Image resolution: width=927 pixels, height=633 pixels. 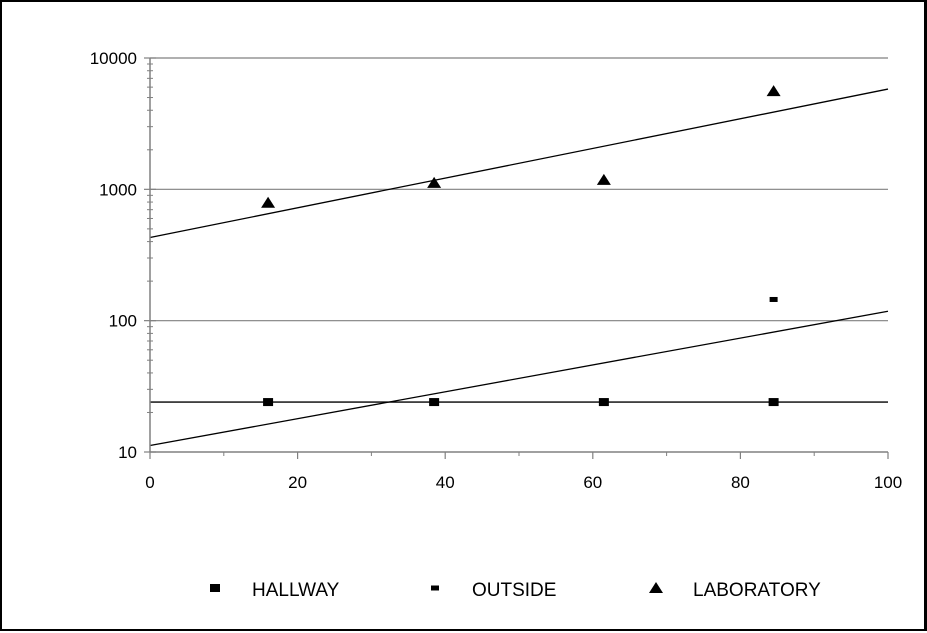 What do you see at coordinates (118, 189) in the screenshot?
I see `y-tick-label: 1000` at bounding box center [118, 189].